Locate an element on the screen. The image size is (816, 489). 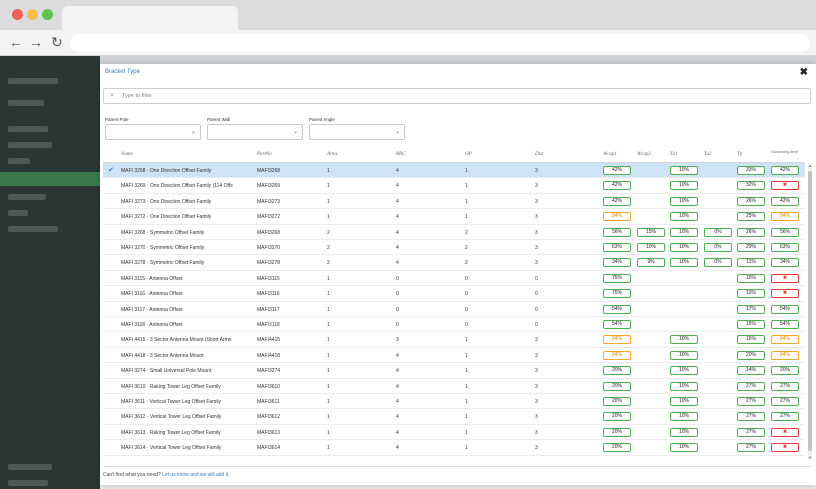
back-arrow-icon: ← is located at coordinates (16, 42).